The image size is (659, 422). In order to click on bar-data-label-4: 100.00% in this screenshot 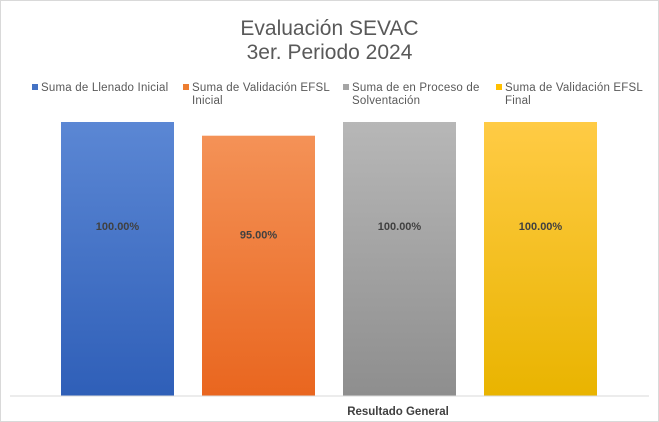, I will do `click(541, 227)`.